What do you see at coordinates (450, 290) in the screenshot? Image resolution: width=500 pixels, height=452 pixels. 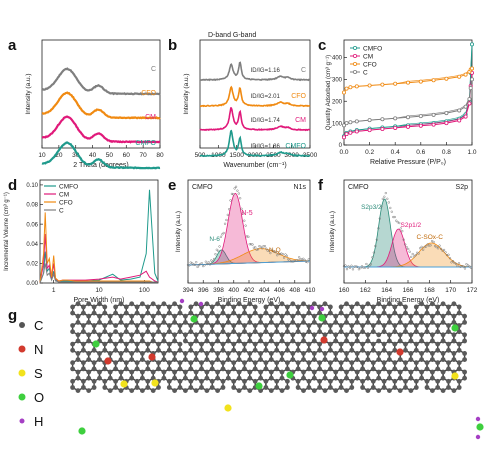 I see `panel-f-xtick-label: 170` at bounding box center [450, 290].